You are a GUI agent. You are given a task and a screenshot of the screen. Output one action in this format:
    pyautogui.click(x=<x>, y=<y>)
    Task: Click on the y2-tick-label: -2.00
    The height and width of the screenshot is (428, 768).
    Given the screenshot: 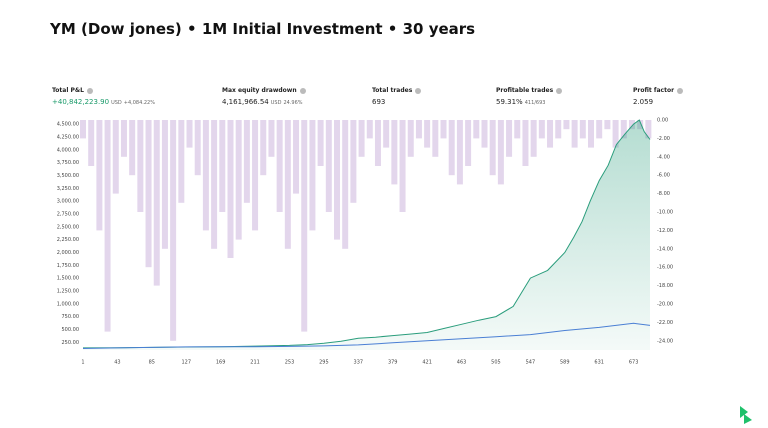 What is the action you would take?
    pyautogui.click(x=663, y=139)
    